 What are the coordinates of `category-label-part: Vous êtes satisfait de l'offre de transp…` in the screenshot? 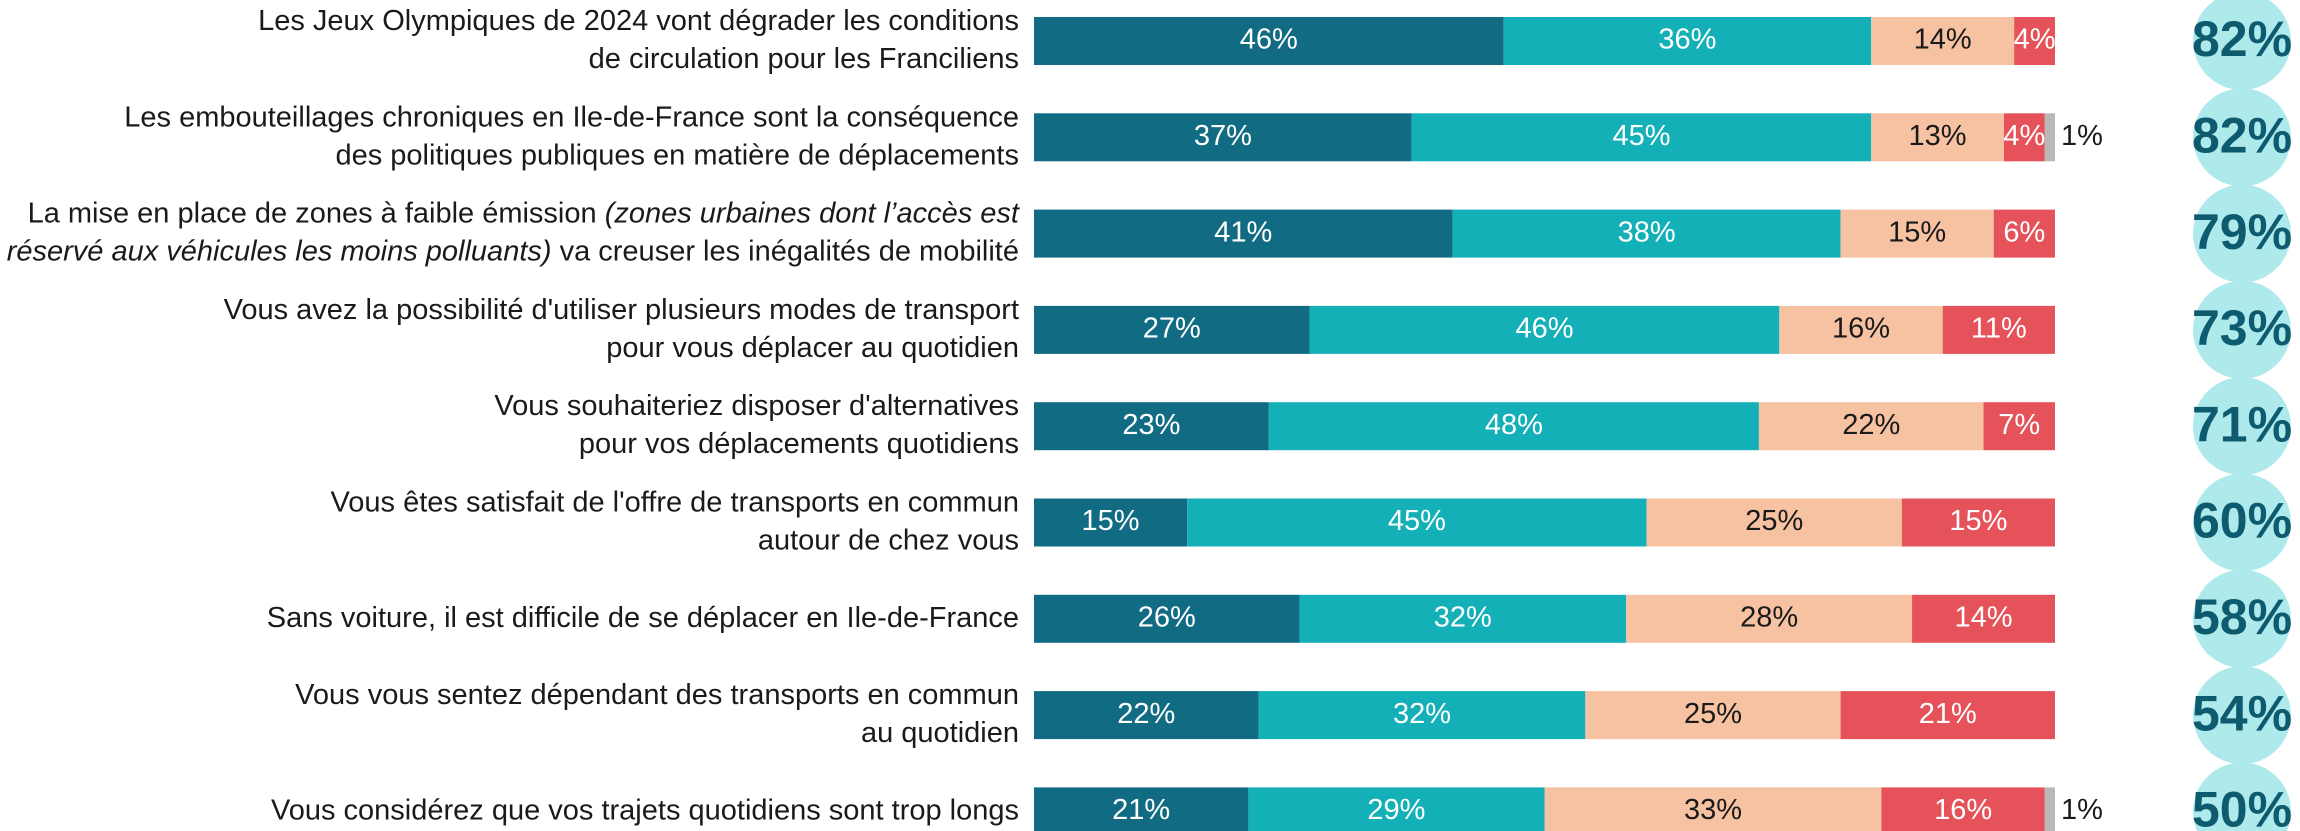 It's located at (675, 502).